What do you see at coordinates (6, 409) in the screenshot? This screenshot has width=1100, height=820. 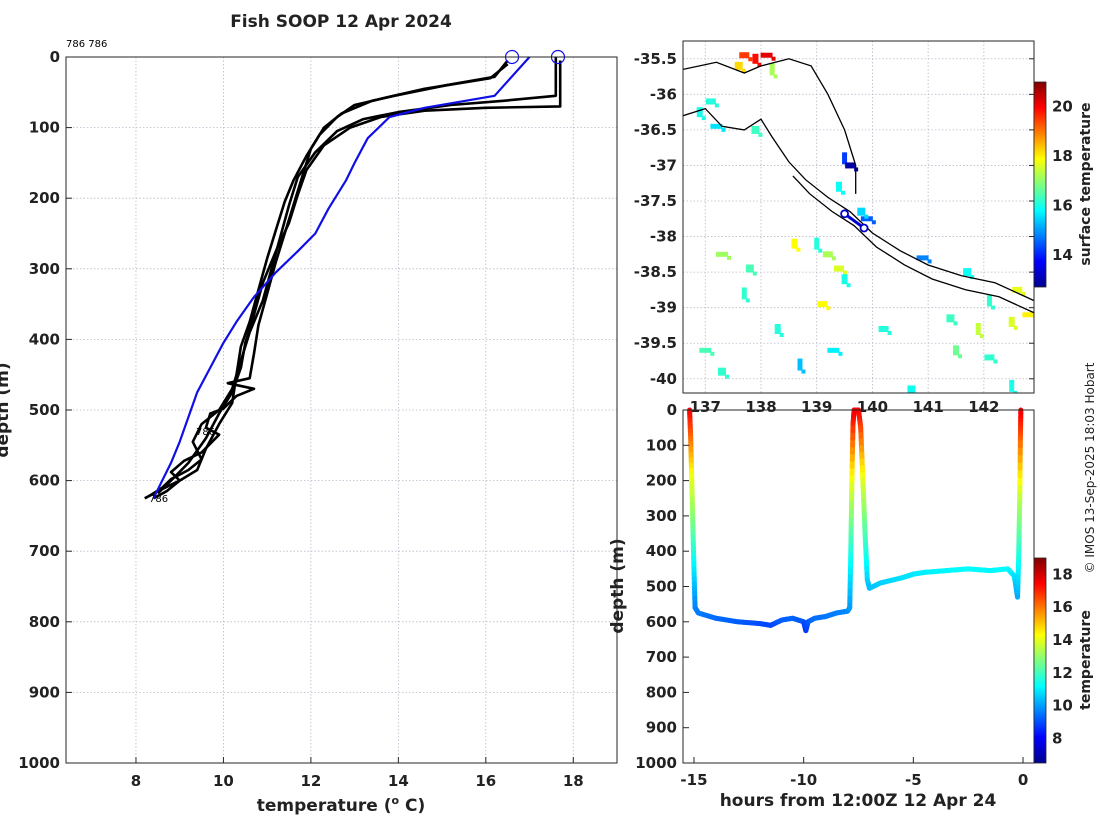 I see `profile-y-label: depth (m)` at bounding box center [6, 409].